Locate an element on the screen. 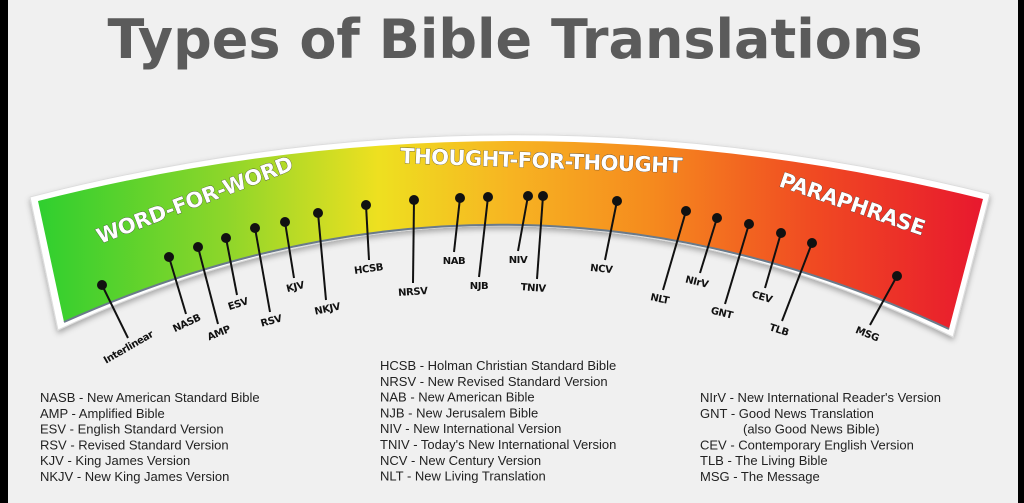 The image size is (1024, 503). marker-label: ESV is located at coordinates (239, 304).